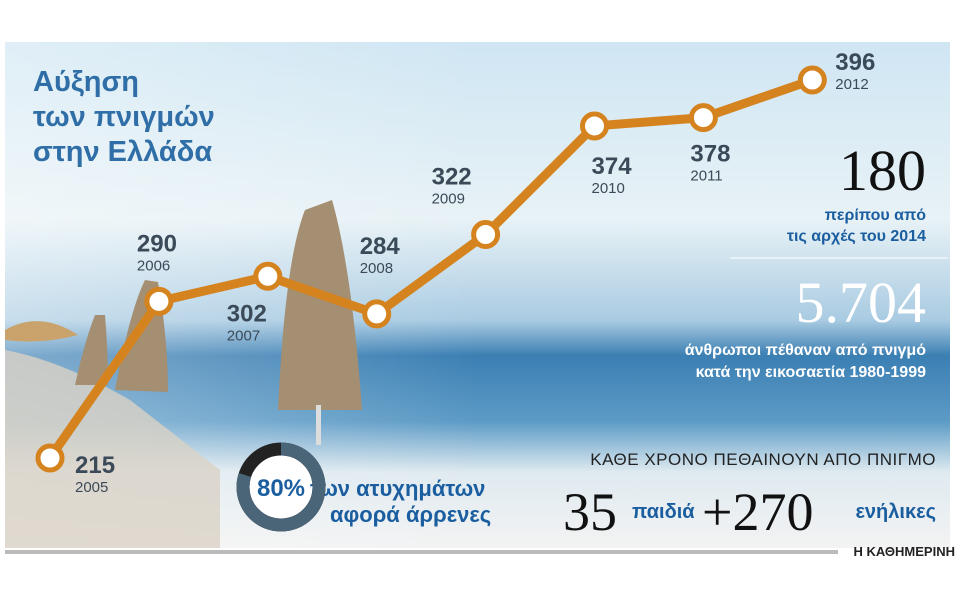 This screenshot has width=958, height=598. I want to click on donut-bg, so click(281, 487).